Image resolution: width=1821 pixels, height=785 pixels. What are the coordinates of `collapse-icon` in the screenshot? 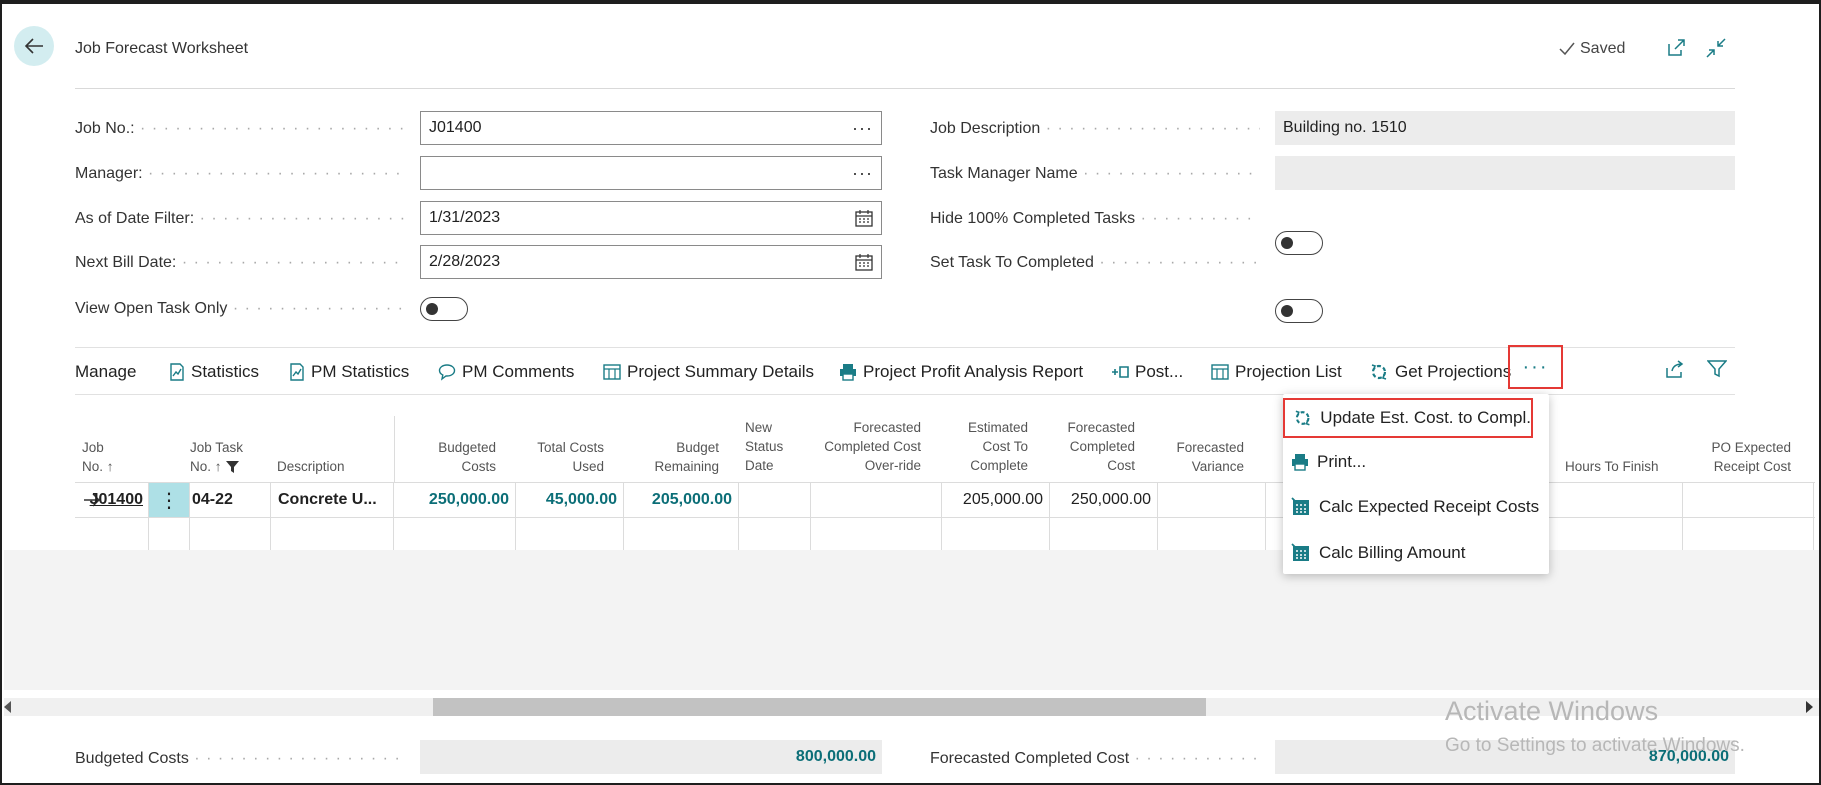 It's located at (1716, 48).